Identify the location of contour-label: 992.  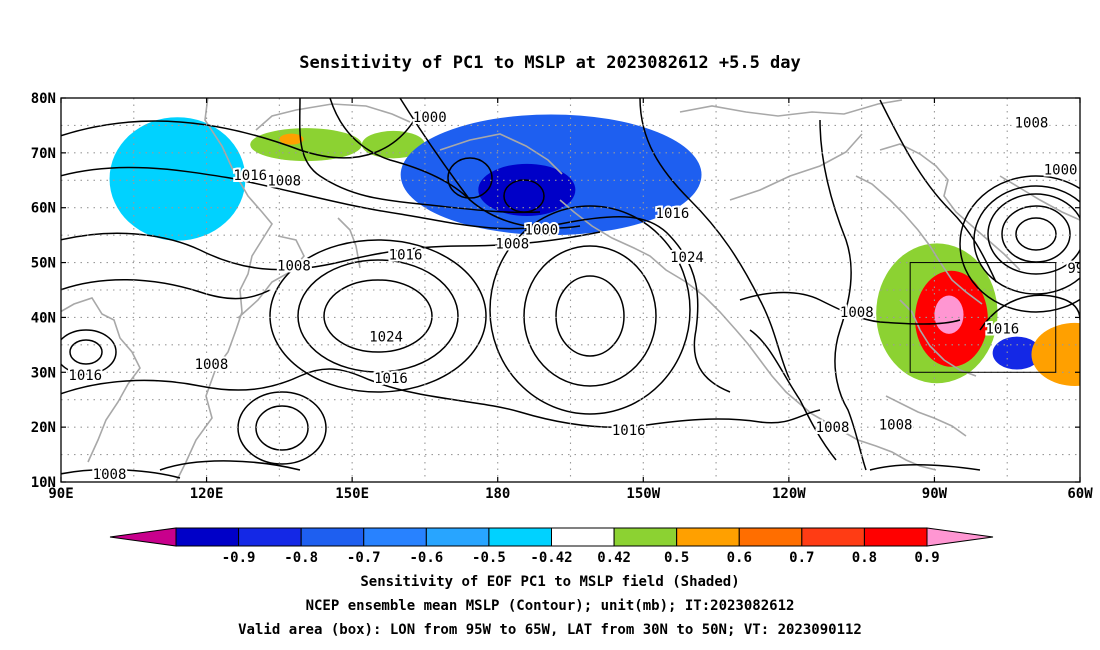
(1079, 269).